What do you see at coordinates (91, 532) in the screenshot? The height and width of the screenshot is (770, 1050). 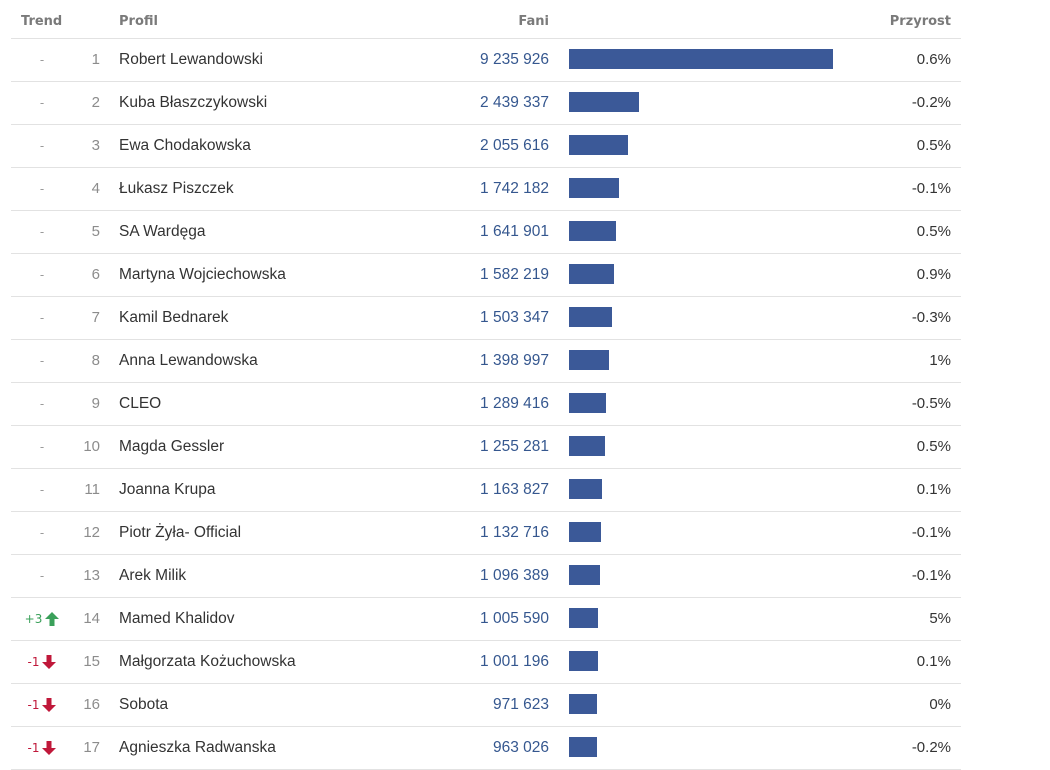 I see `rank-number: 12` at bounding box center [91, 532].